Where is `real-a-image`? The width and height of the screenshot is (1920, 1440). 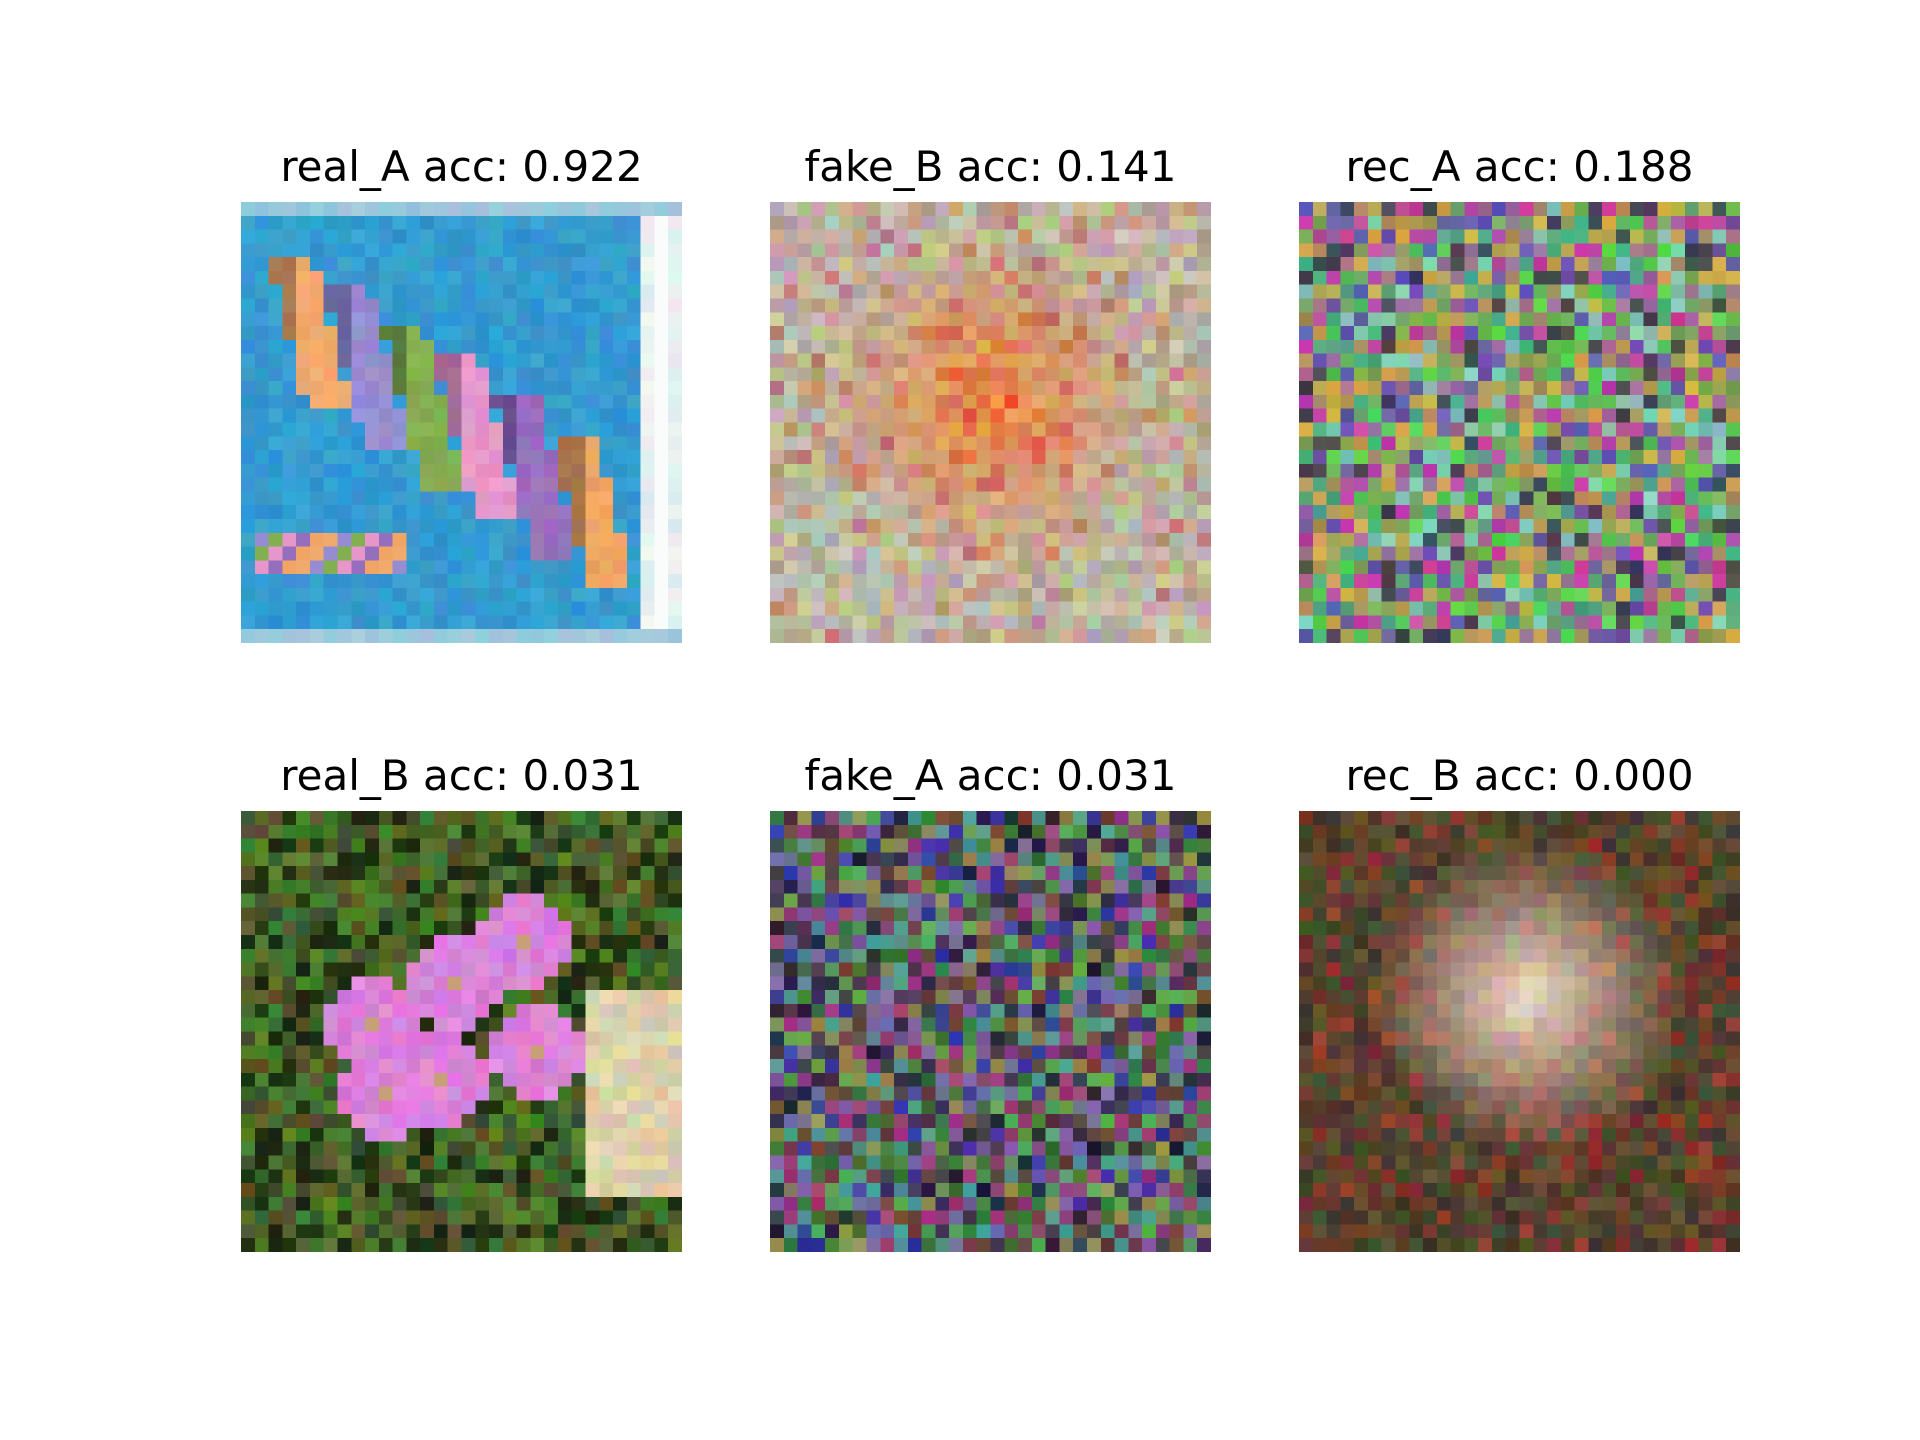
real-a-image is located at coordinates (461, 422).